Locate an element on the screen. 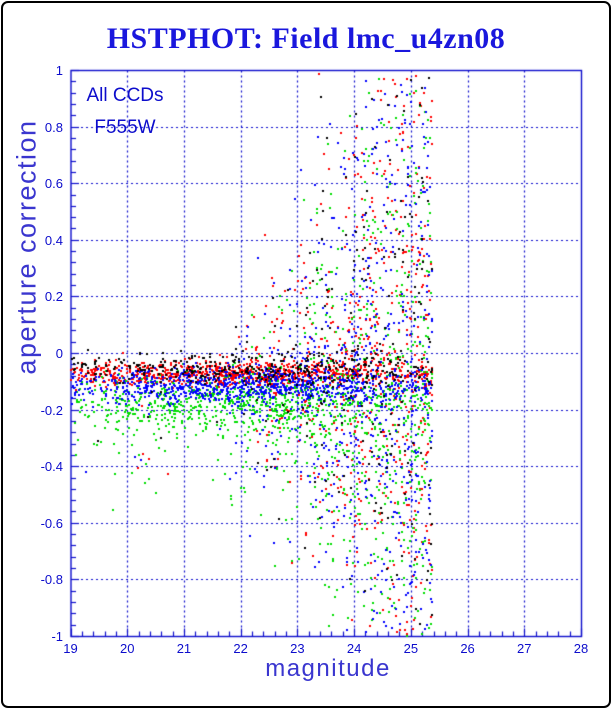  y-tick-label: 0.4 is located at coordinates (53, 240).